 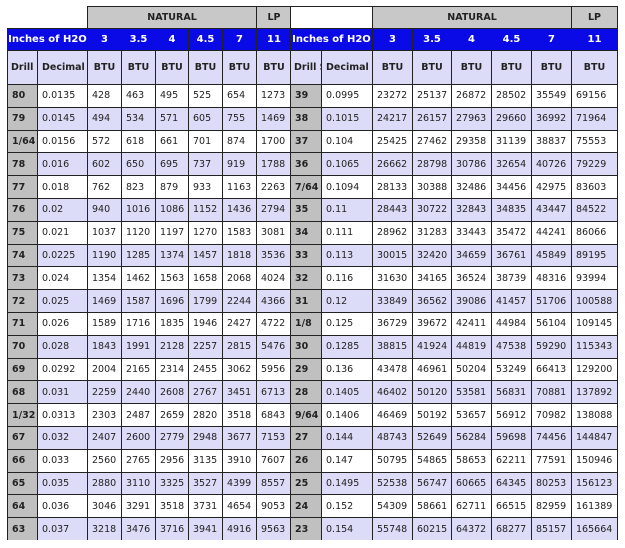 I want to click on btu-7-cell: 4916, so click(x=239, y=528).